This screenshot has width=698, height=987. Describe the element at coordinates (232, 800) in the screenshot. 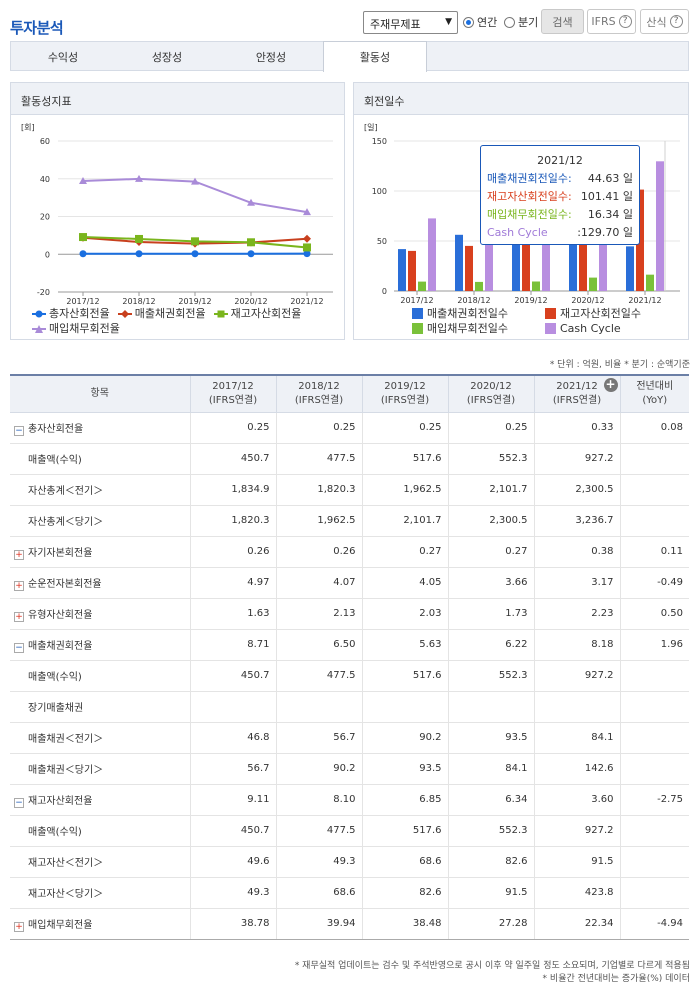

I see `value-cell: 9.11` at that location.